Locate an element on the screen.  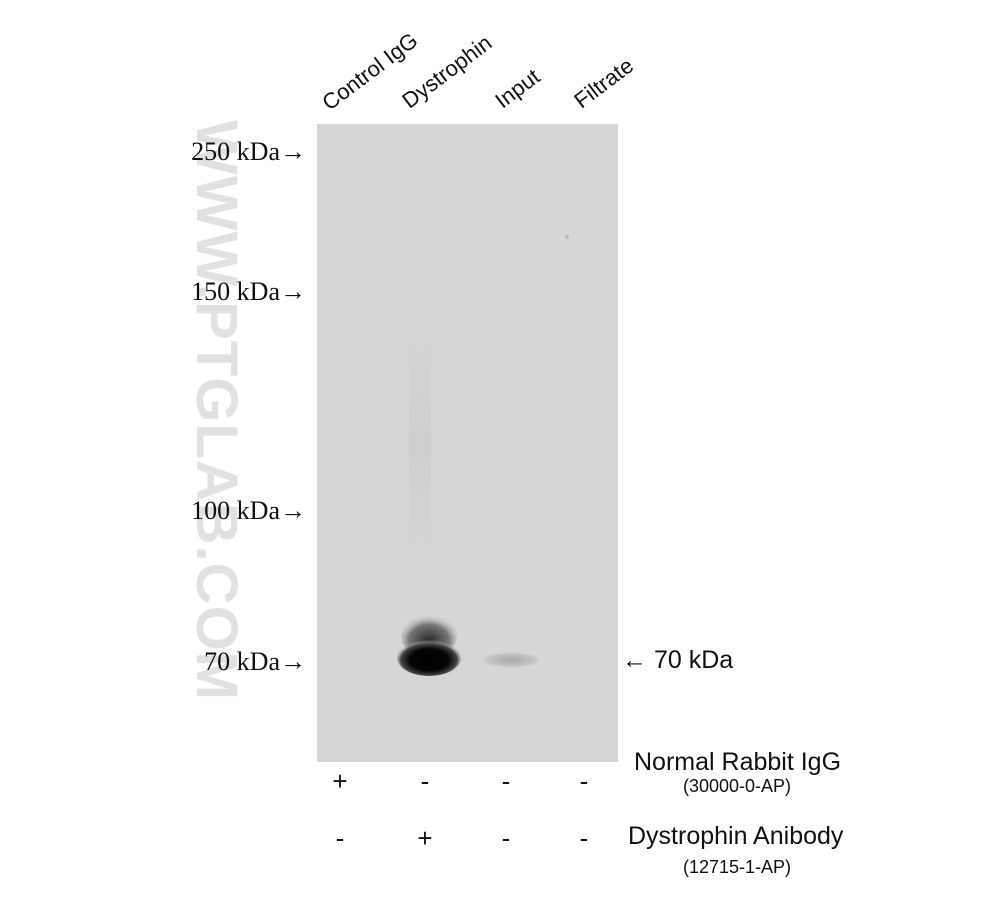
marker-250: 250 kDa→ is located at coordinates (248, 151).